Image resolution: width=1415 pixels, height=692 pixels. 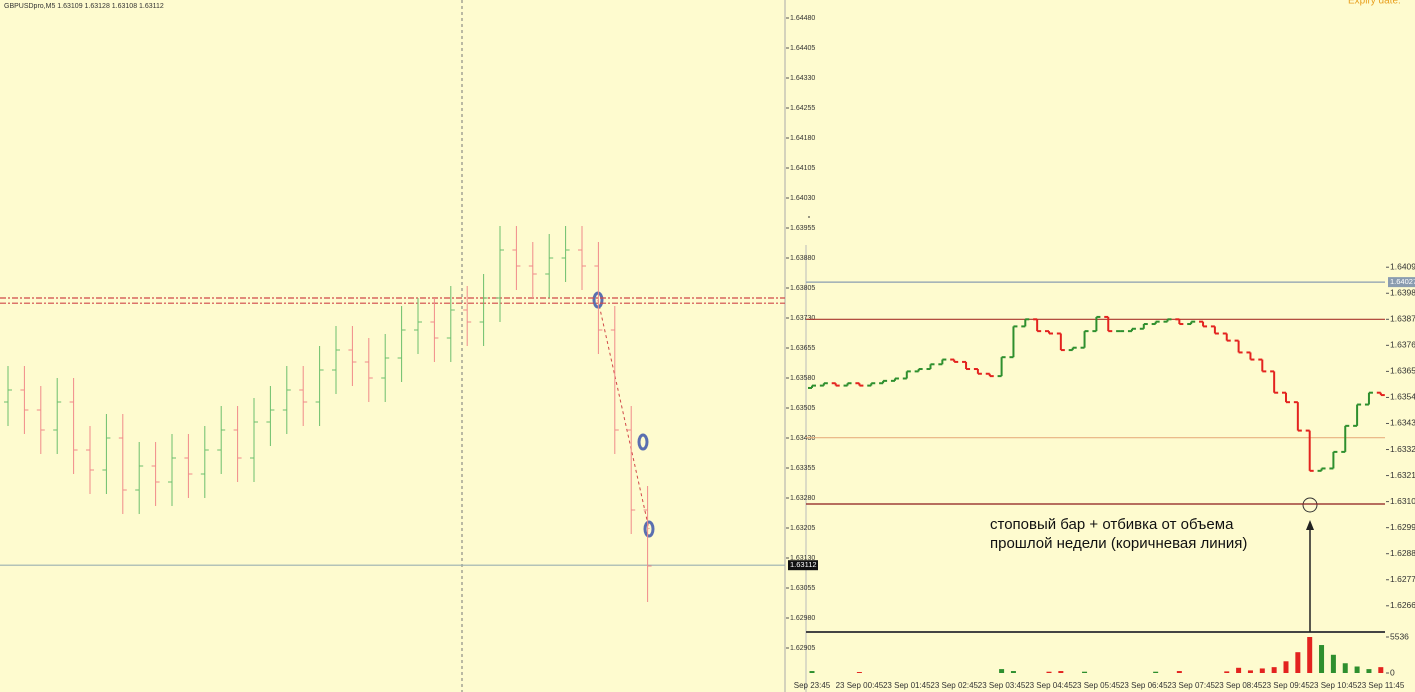 What do you see at coordinates (954, 685) in the screenshot?
I see `x-tick-label: 23 Sep 02:45` at bounding box center [954, 685].